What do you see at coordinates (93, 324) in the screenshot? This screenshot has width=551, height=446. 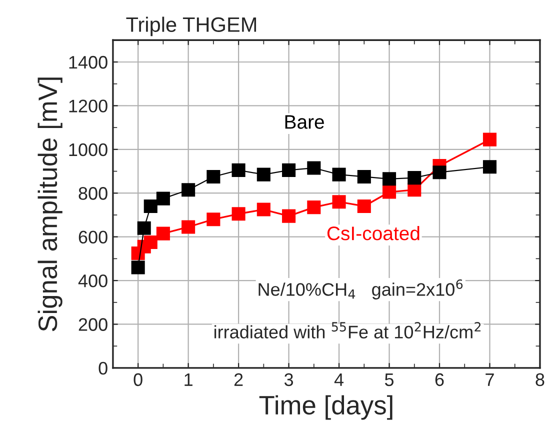 I see `y-tick-label: 200` at bounding box center [93, 324].